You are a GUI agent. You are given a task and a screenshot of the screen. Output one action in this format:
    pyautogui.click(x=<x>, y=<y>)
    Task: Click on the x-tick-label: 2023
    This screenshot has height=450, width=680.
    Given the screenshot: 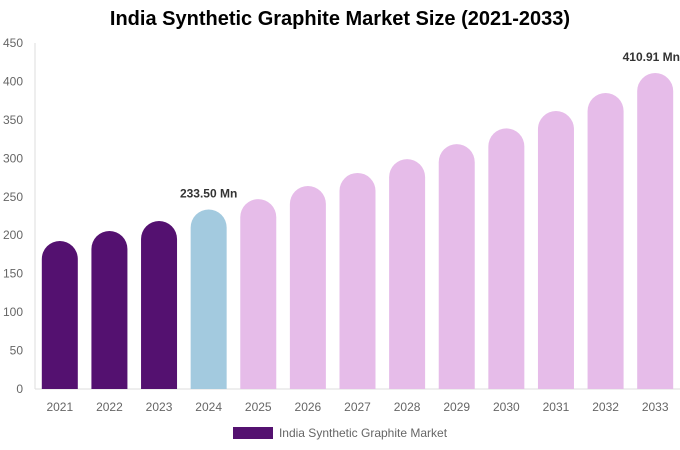 What is the action you would take?
    pyautogui.click(x=159, y=407)
    